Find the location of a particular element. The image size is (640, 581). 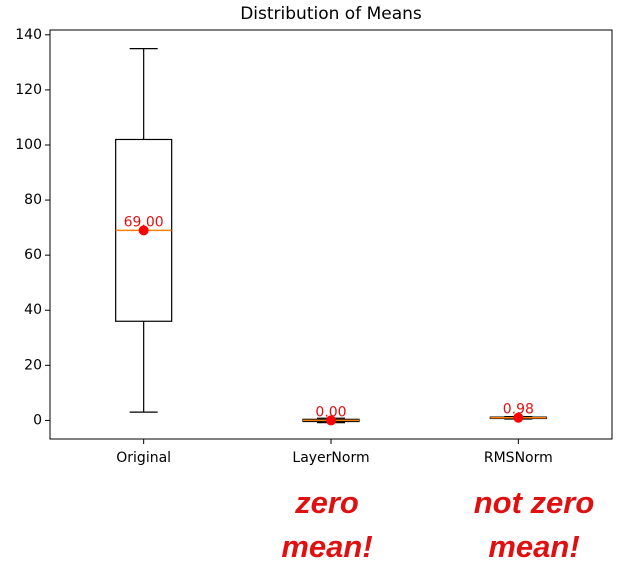

mean-label: 0.00 is located at coordinates (330, 412).